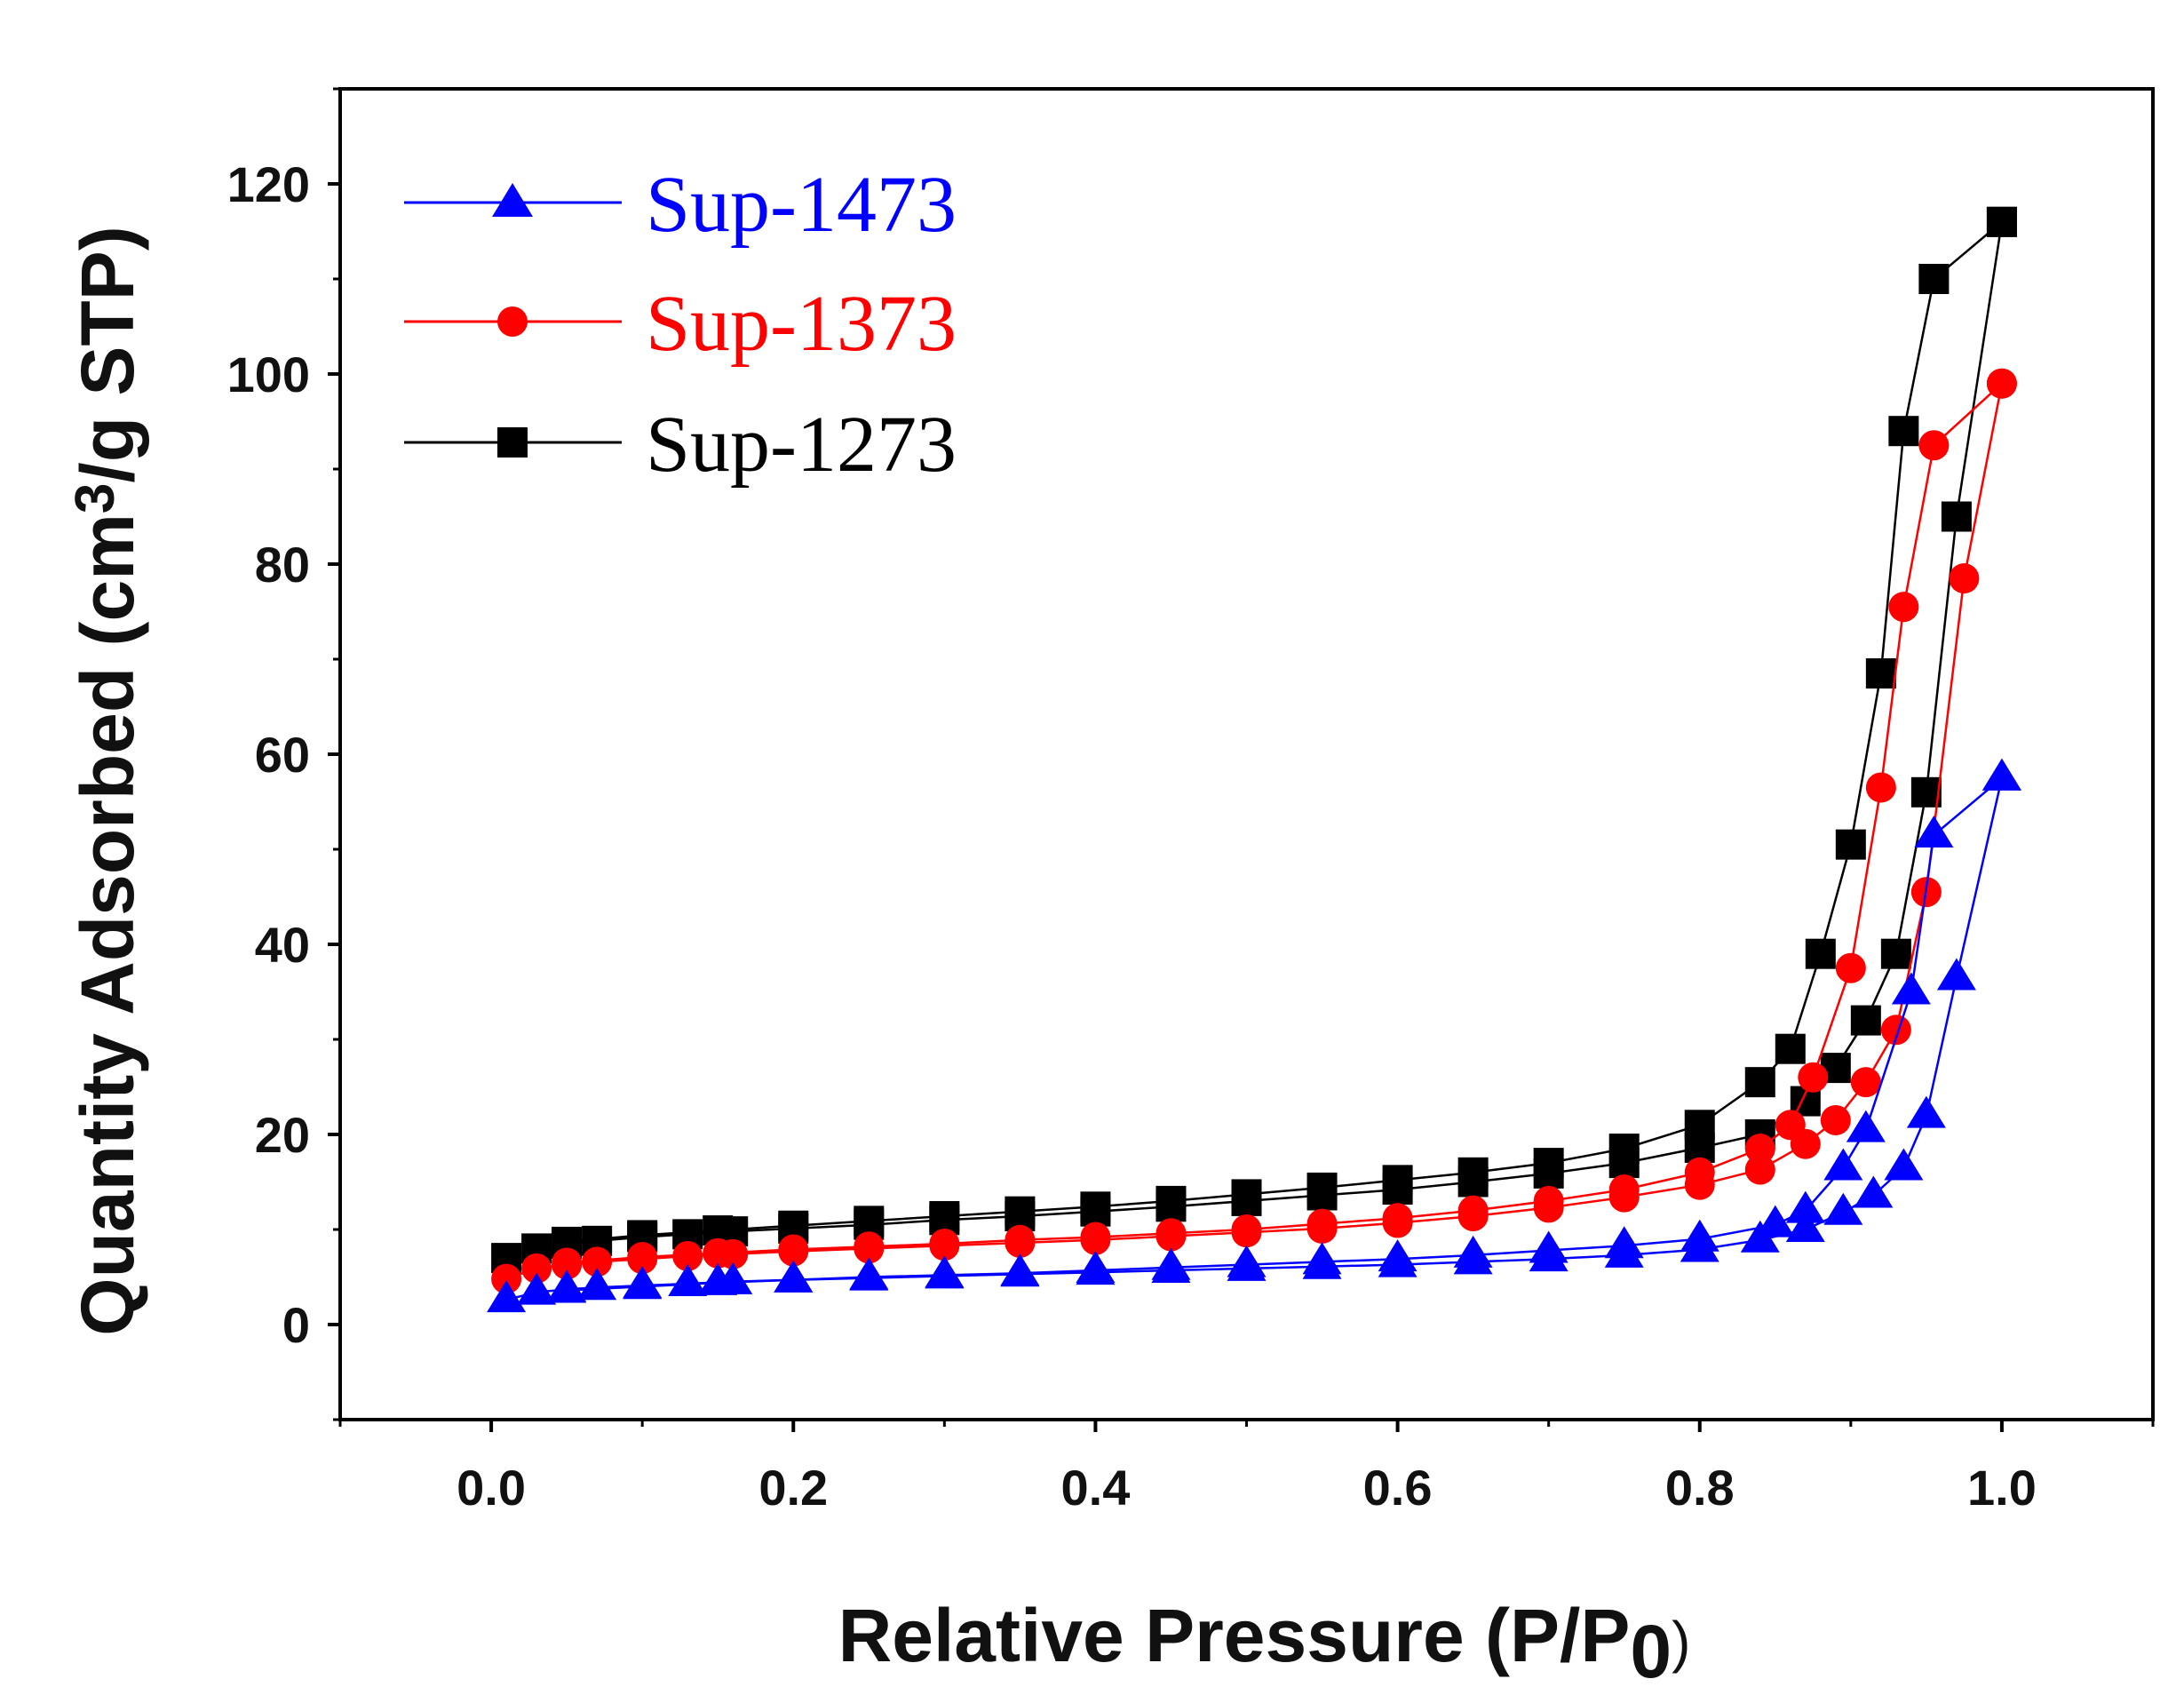  I want to click on x-axis-title-close: ), so click(1681, 1642).